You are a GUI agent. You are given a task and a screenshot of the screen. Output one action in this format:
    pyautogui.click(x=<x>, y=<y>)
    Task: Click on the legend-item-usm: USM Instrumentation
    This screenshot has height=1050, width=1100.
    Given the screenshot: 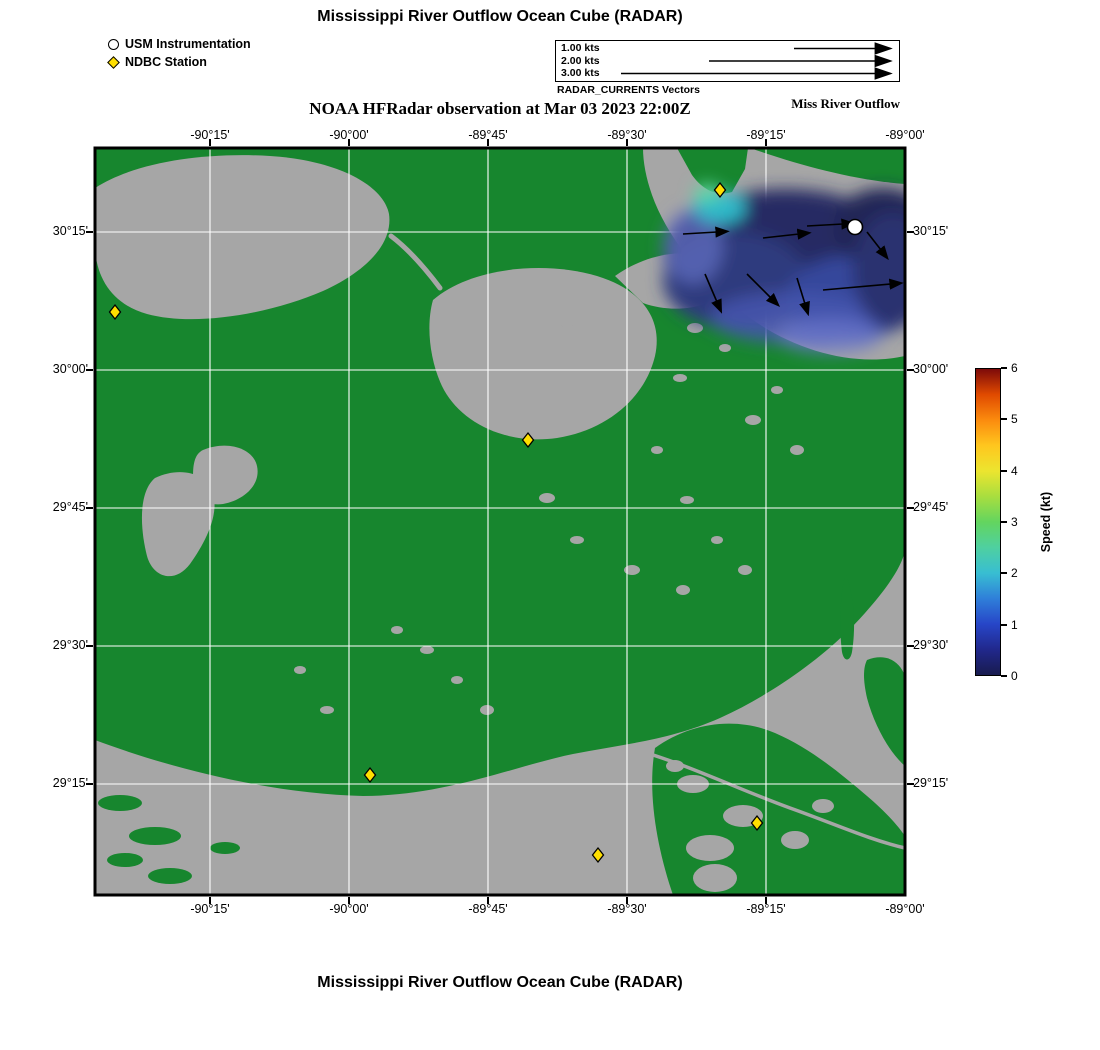 What is the action you would take?
    pyautogui.click(x=179, y=44)
    